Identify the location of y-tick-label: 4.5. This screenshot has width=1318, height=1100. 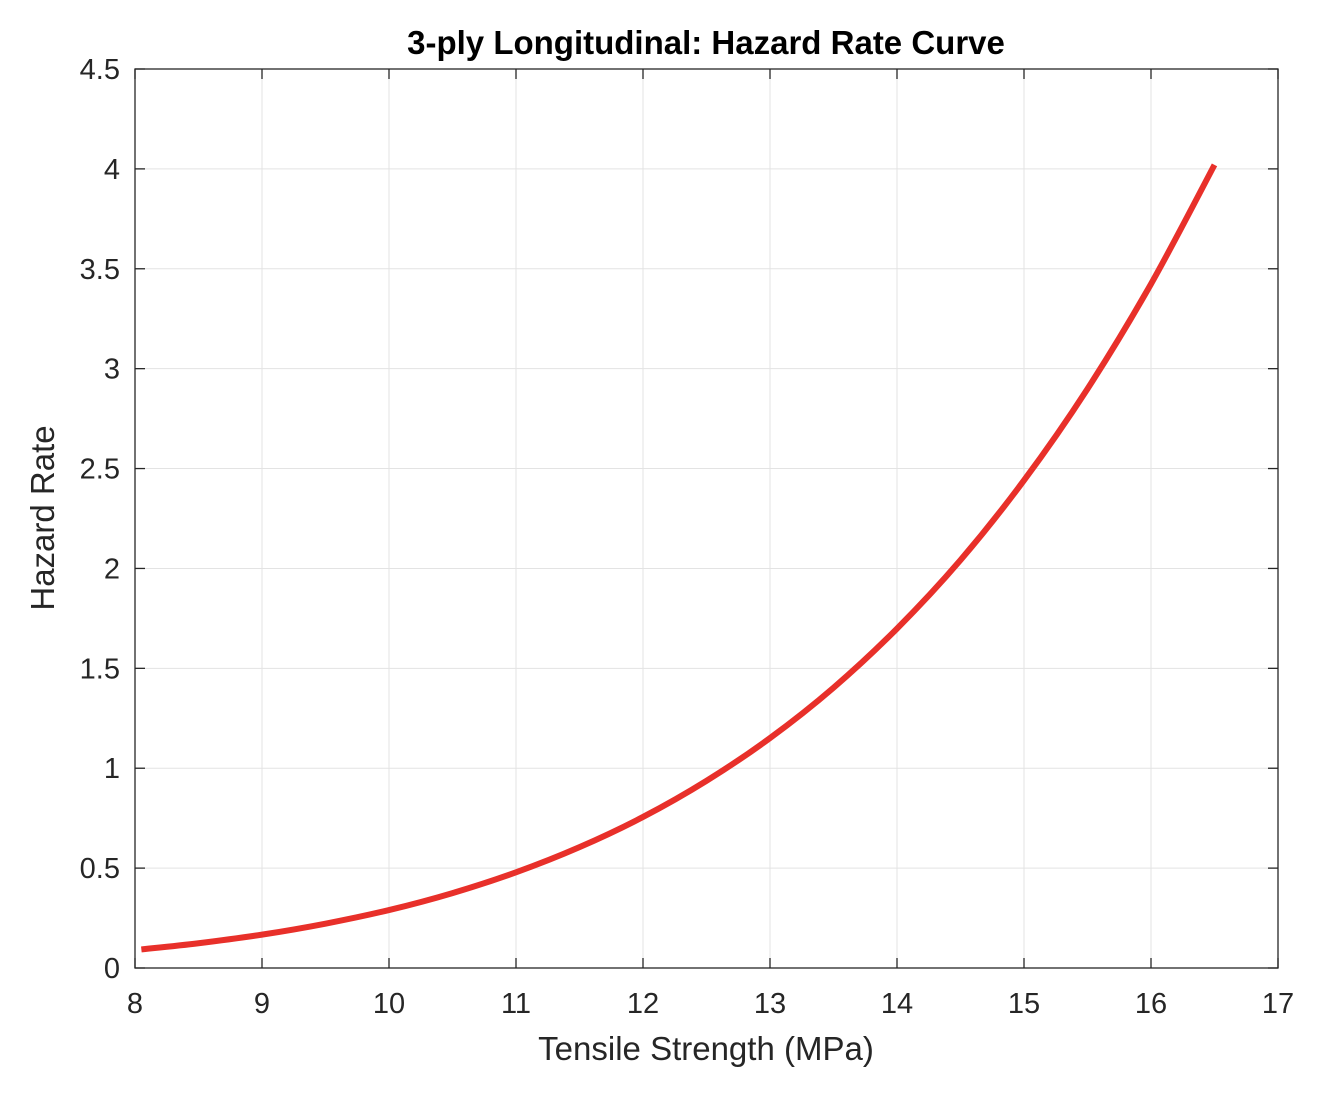
(100, 70).